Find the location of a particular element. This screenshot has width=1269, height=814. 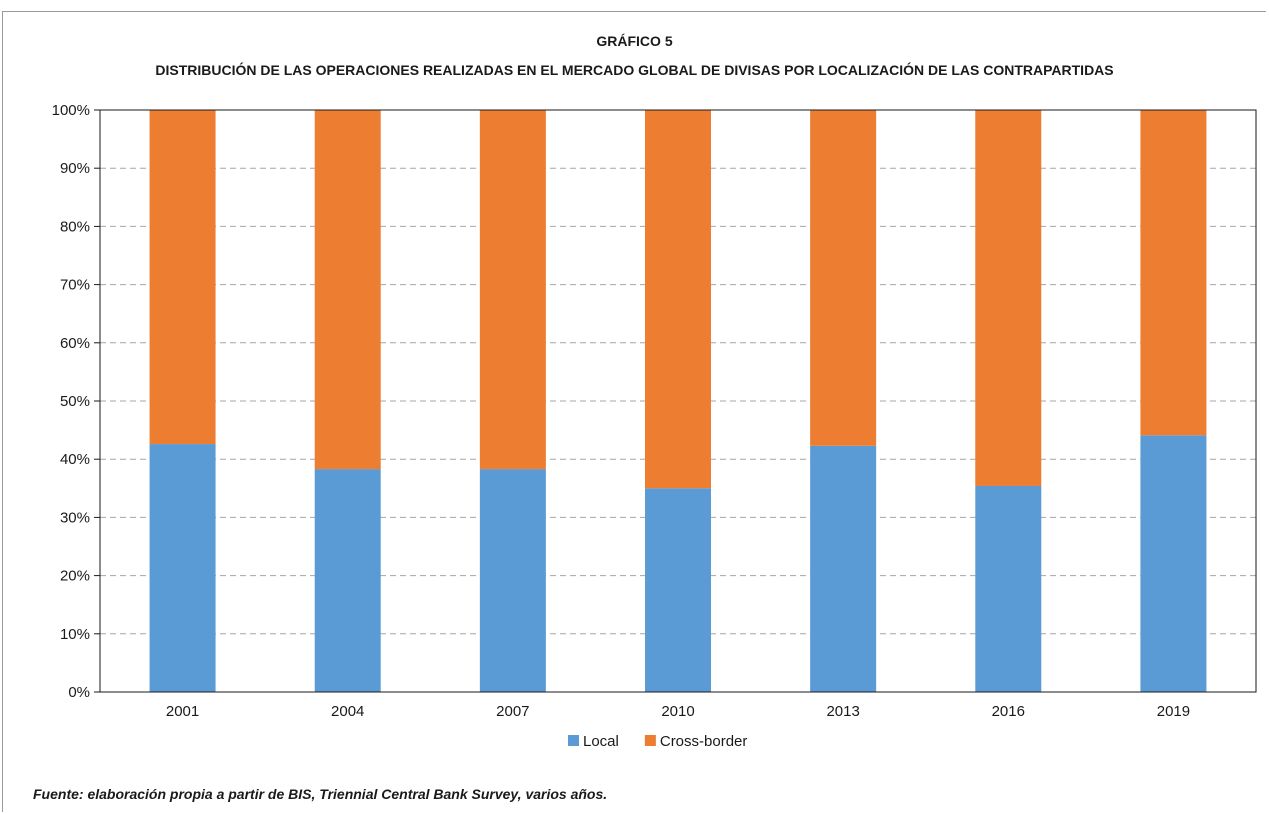

y-tick-label: 0% is located at coordinates (79, 692).